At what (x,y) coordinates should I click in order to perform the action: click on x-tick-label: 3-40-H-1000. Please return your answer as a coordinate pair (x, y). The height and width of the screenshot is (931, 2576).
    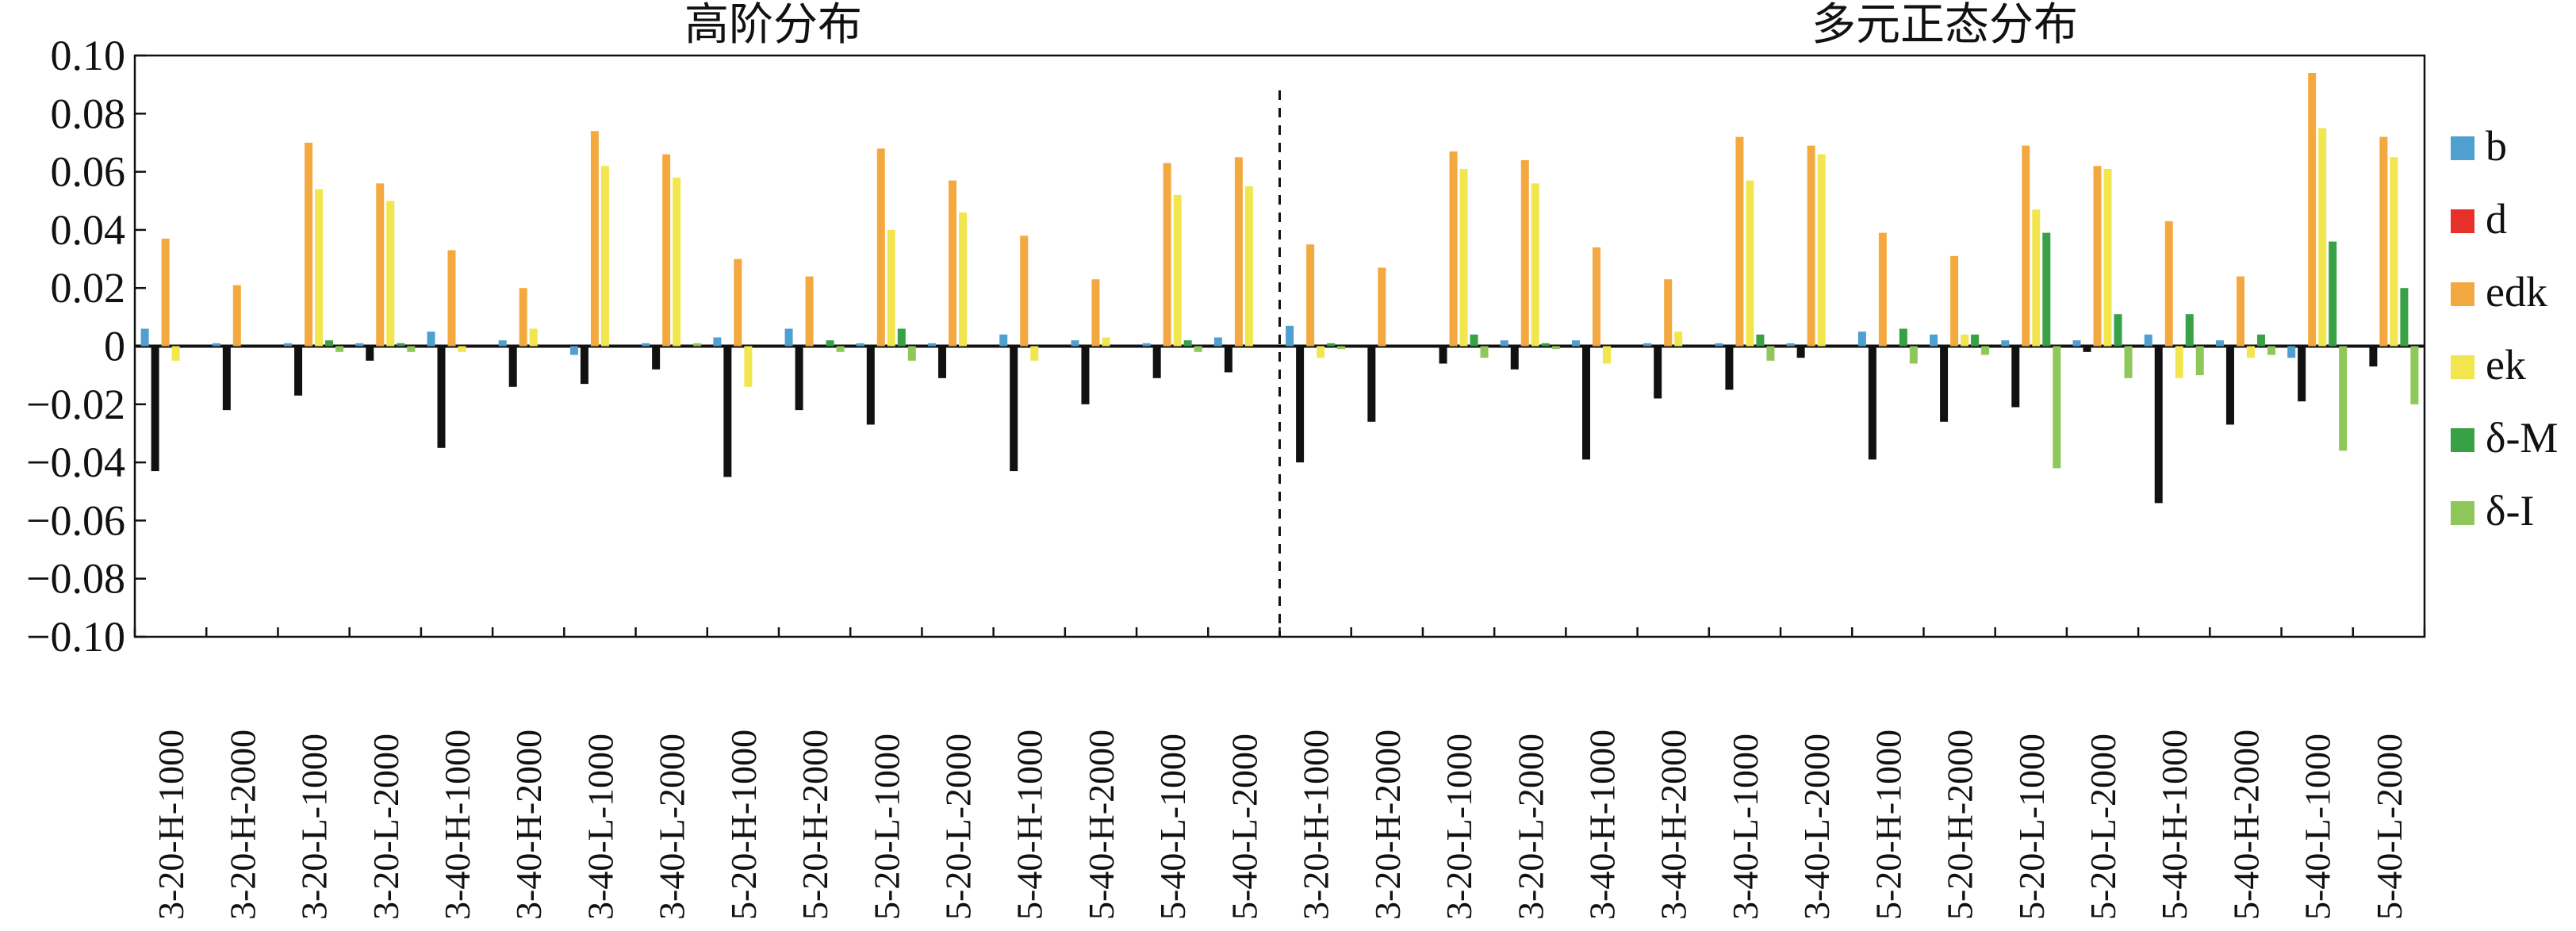
    Looking at the image, I should click on (457, 825).